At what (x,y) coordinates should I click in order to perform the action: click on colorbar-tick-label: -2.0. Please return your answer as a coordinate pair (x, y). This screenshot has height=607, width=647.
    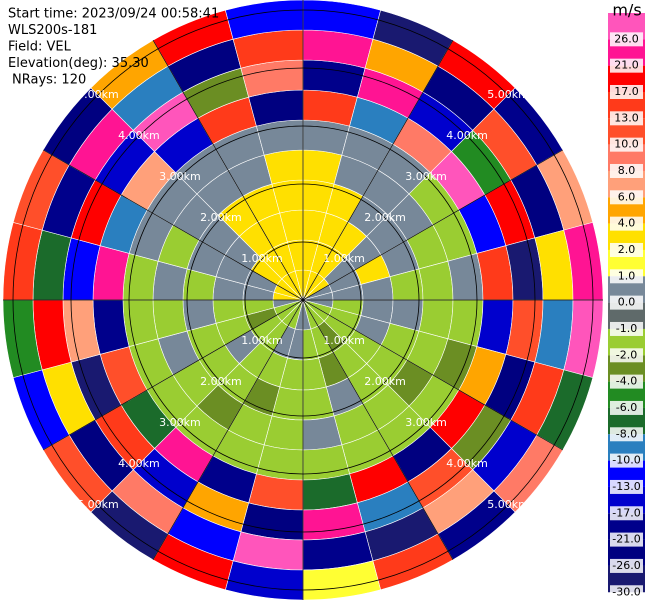
    Looking at the image, I should click on (626, 354).